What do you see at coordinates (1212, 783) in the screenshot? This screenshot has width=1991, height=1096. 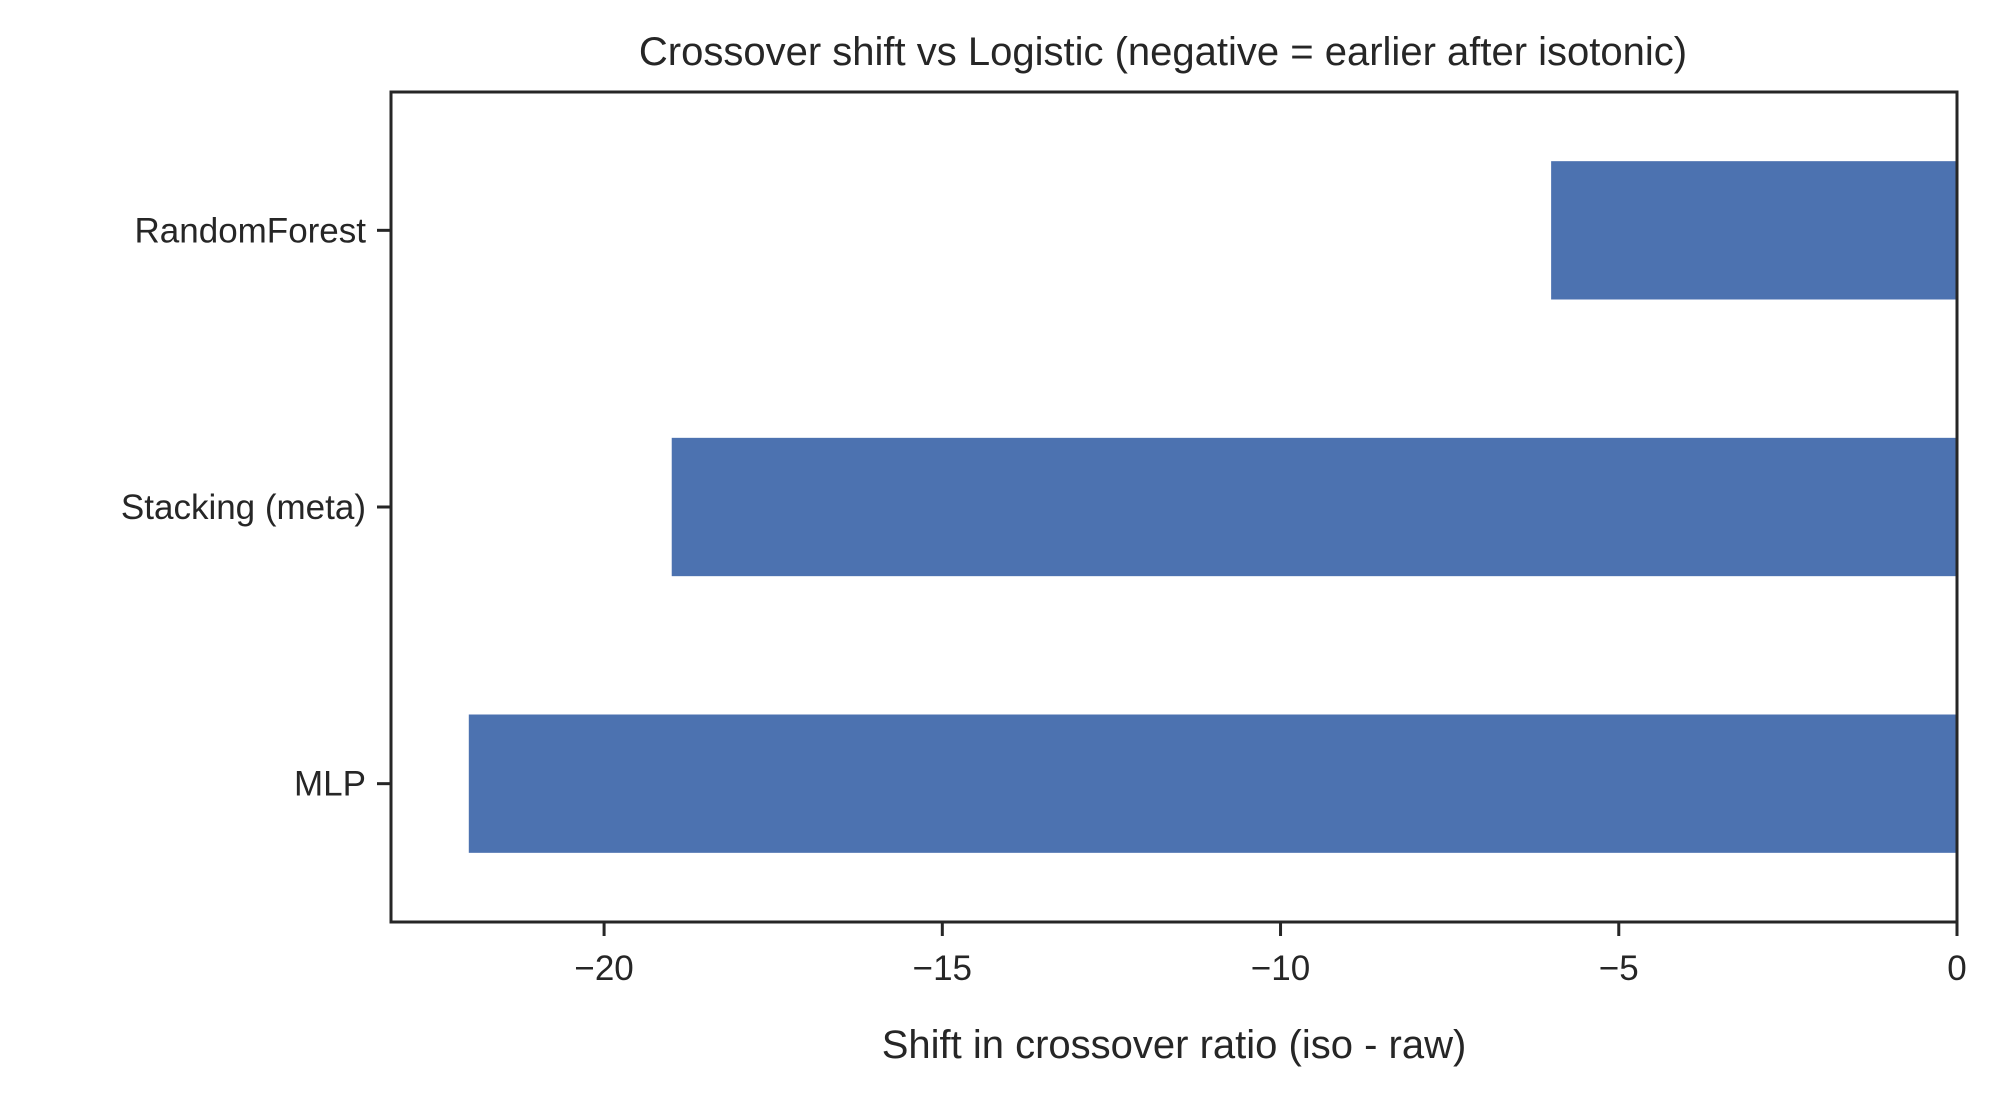 I see `bar-mlp` at bounding box center [1212, 783].